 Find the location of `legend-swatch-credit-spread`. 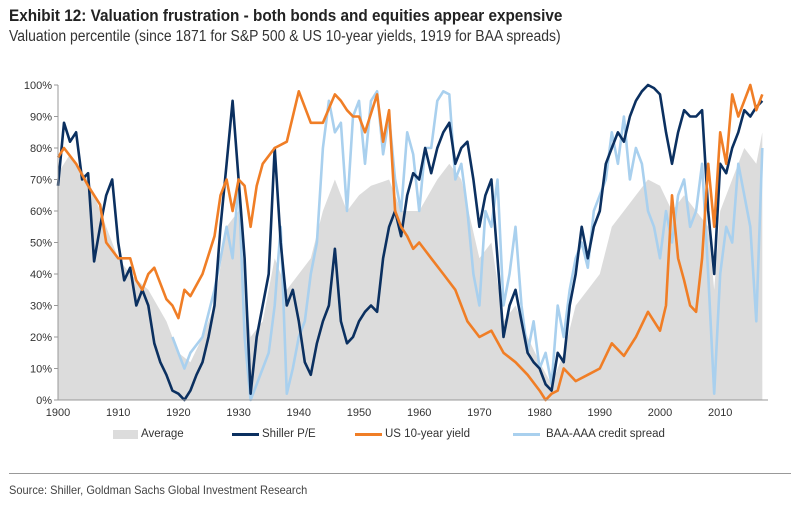

legend-swatch-credit-spread is located at coordinates (526, 434).